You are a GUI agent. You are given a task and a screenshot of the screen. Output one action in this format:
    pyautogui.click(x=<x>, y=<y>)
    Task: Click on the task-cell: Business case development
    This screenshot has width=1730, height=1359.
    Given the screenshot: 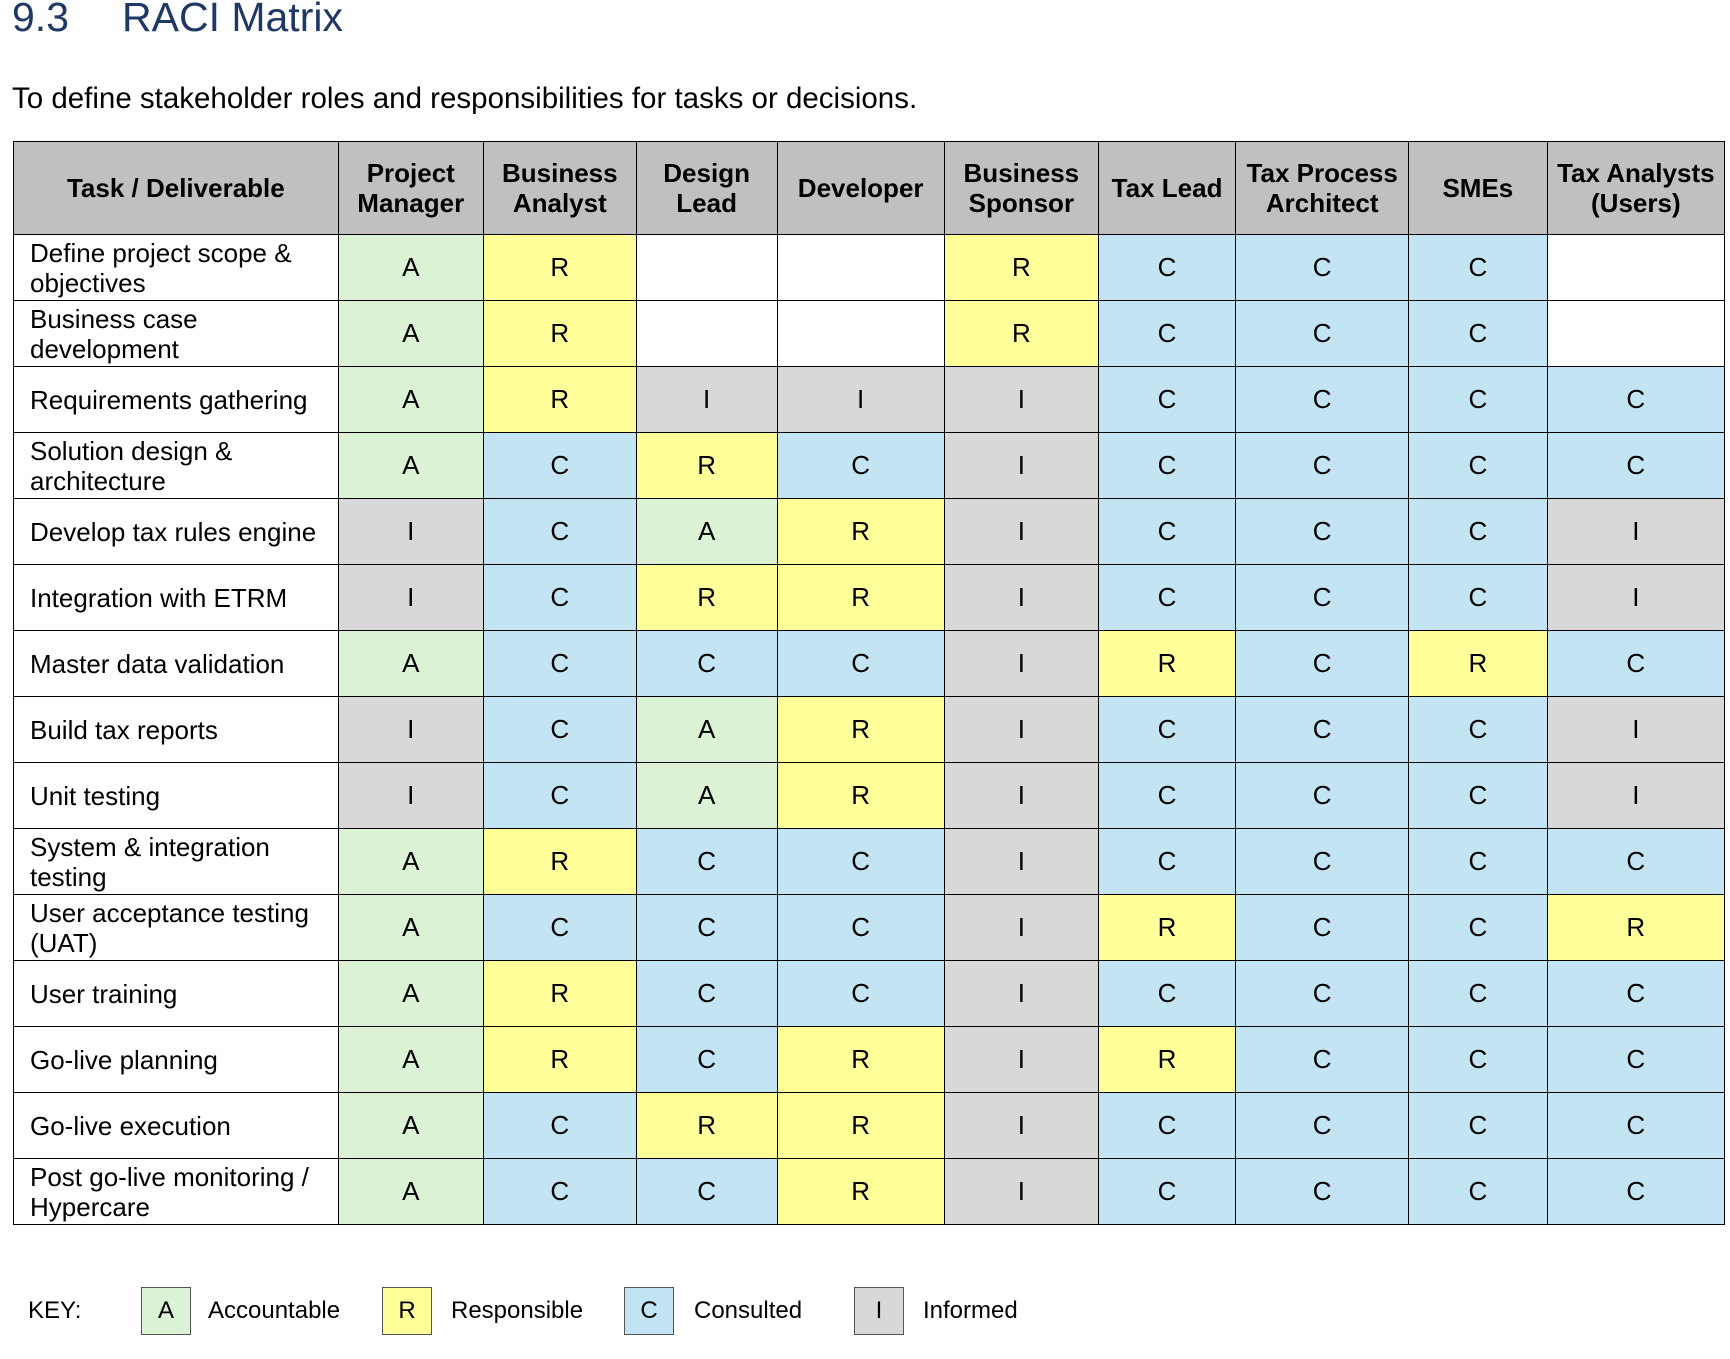 What is the action you would take?
    pyautogui.click(x=176, y=333)
    